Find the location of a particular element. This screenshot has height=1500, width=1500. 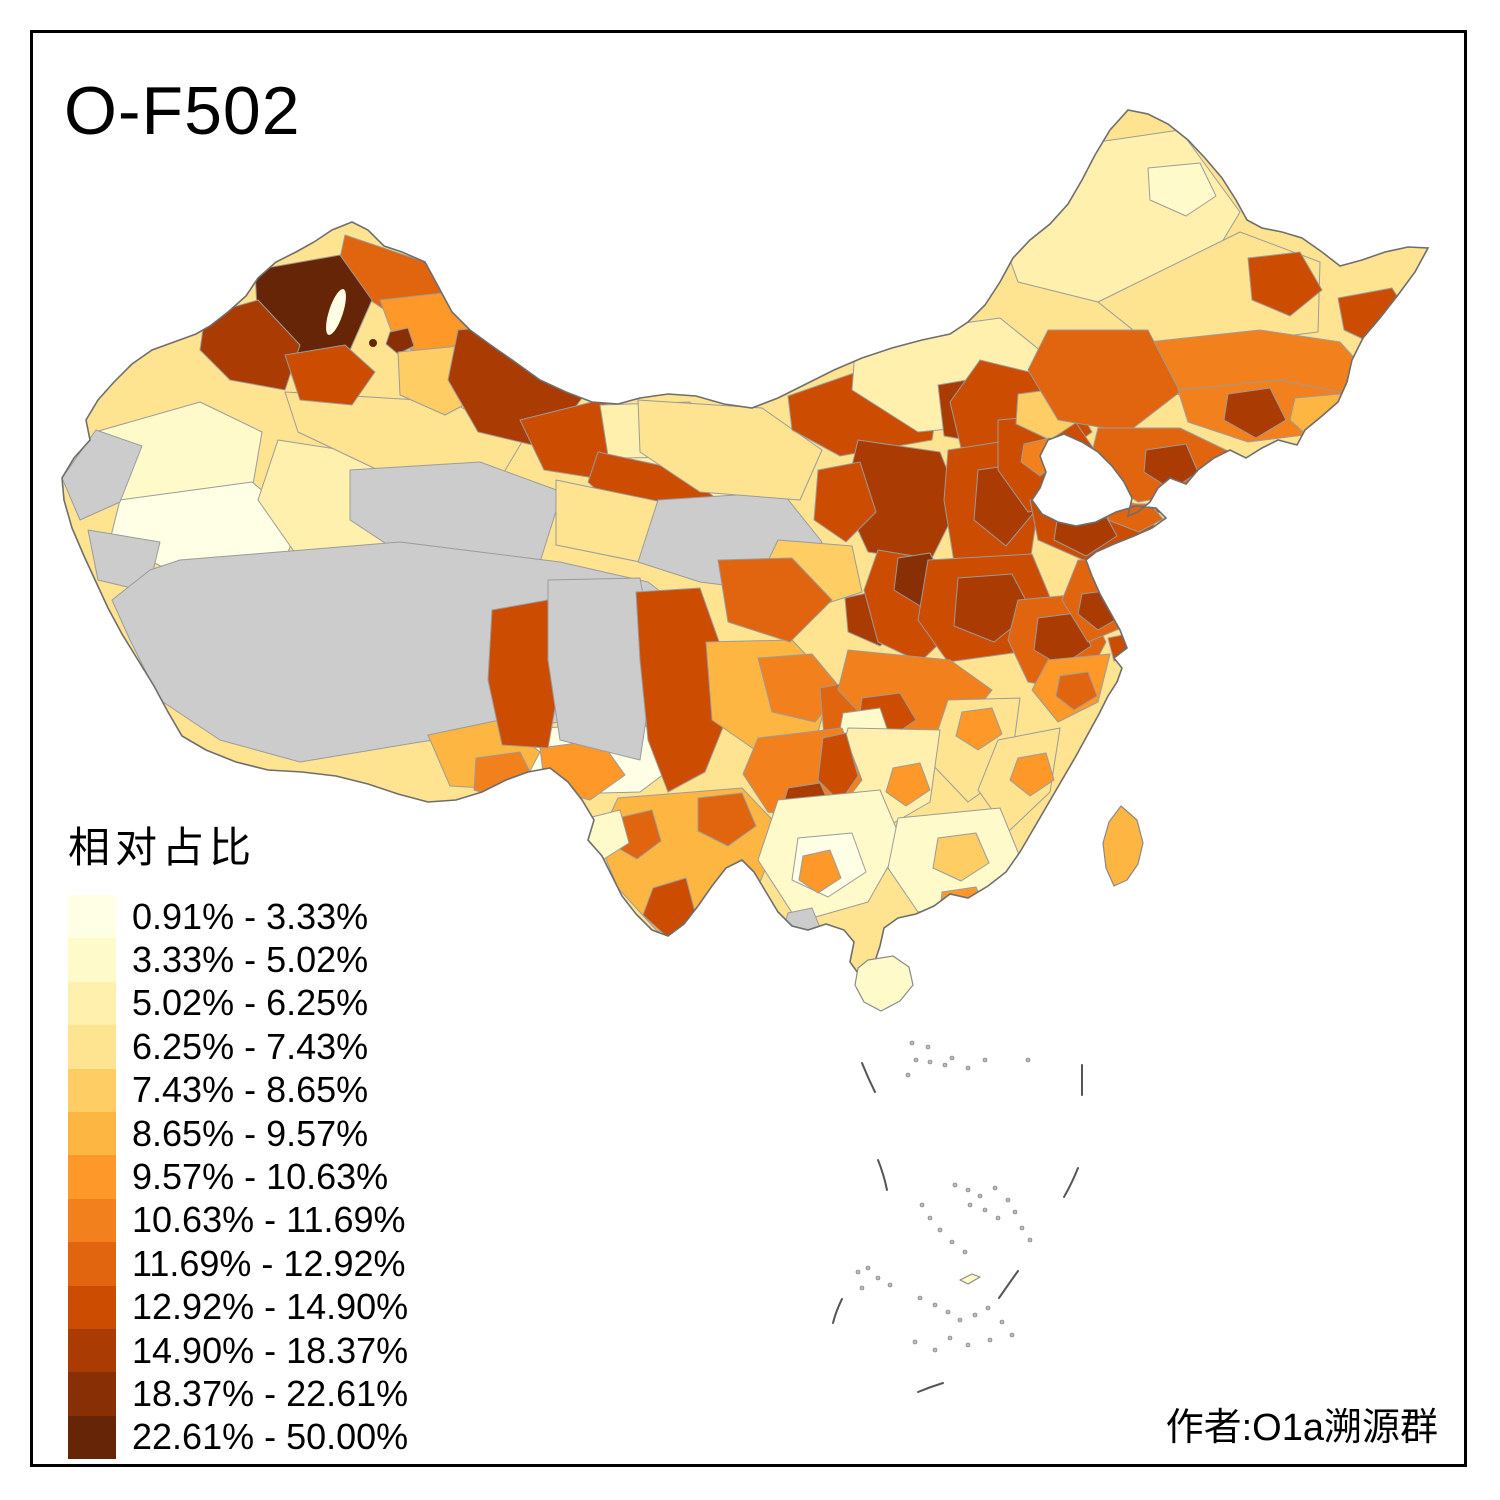

legend-label: 12.92% - 14.90% is located at coordinates (270, 1307).